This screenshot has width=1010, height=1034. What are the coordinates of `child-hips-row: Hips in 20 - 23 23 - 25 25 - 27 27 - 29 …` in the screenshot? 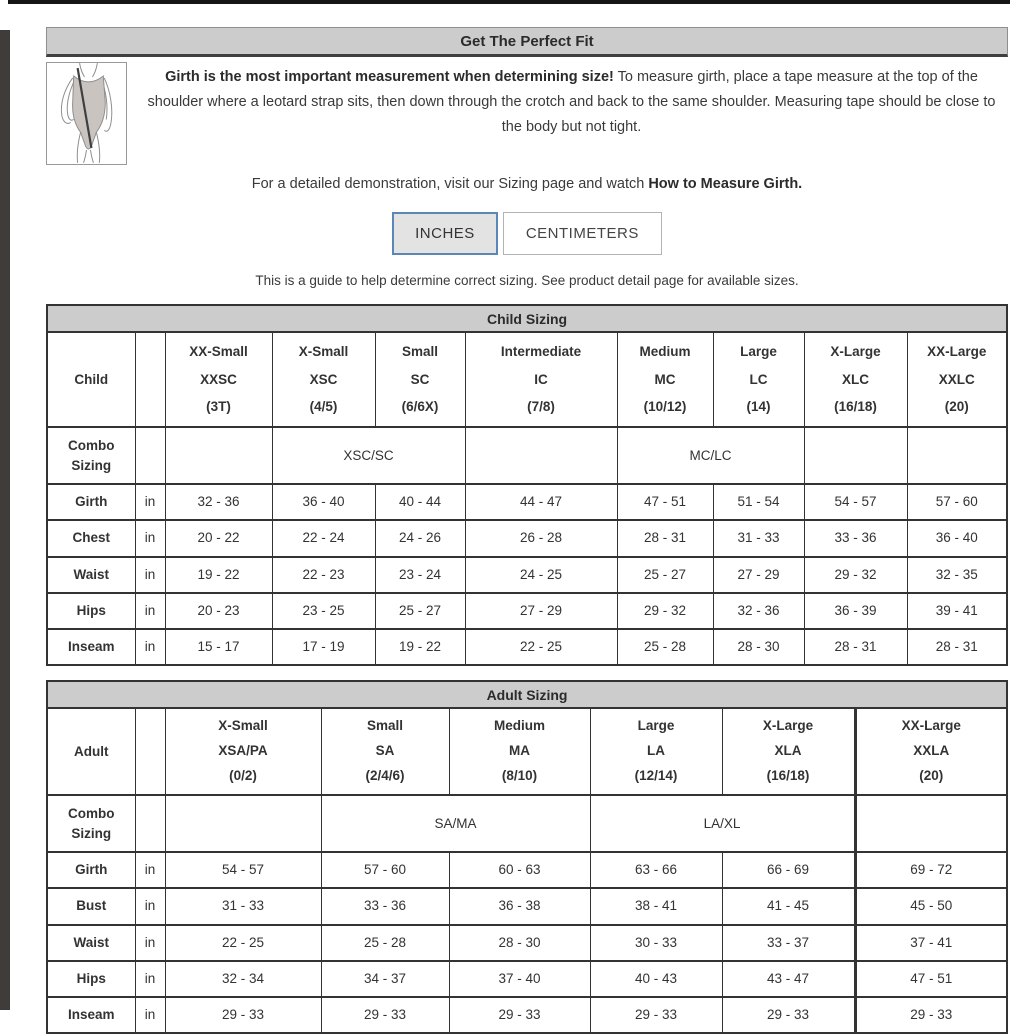 It's located at (527, 611).